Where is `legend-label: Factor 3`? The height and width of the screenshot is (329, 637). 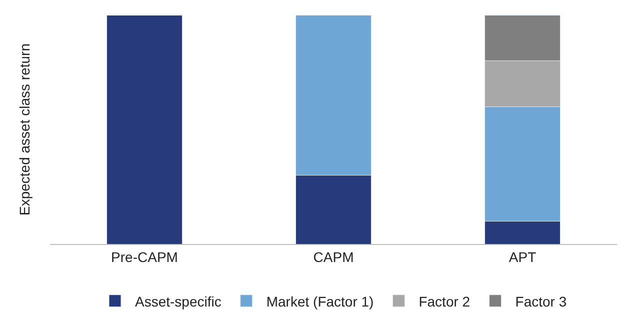
legend-label: Factor 3 is located at coordinates (541, 301).